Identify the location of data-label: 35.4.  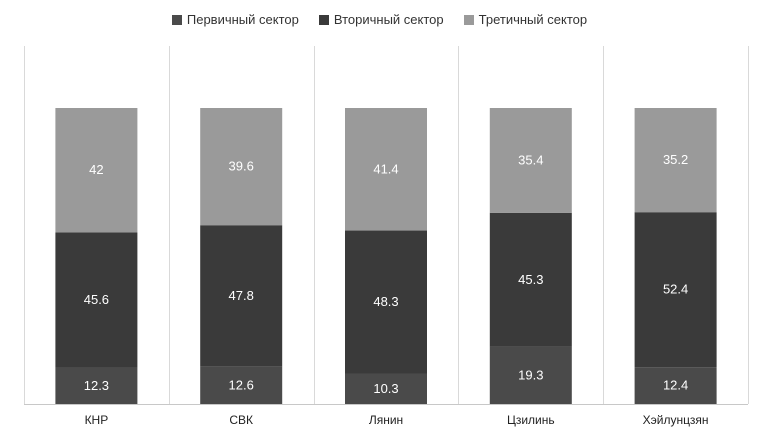
(530, 159).